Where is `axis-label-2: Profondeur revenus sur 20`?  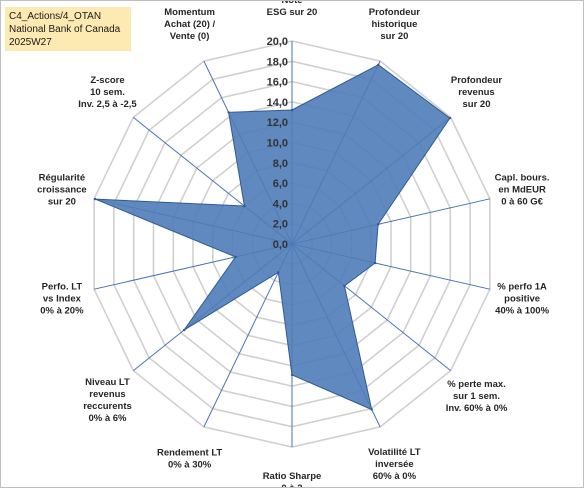 axis-label-2: Profondeur revenus sur 20 is located at coordinates (476, 92).